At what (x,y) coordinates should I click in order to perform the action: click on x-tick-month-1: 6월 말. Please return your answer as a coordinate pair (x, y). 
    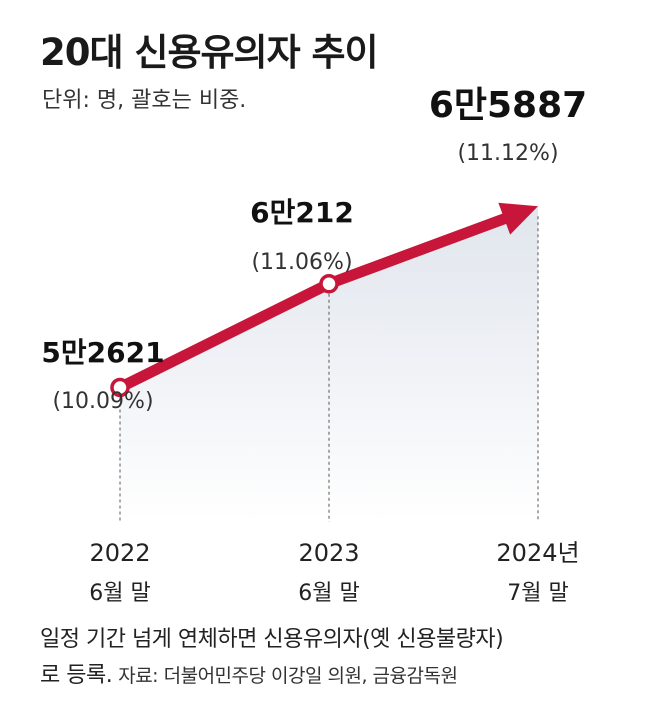
    Looking at the image, I should click on (328, 593).